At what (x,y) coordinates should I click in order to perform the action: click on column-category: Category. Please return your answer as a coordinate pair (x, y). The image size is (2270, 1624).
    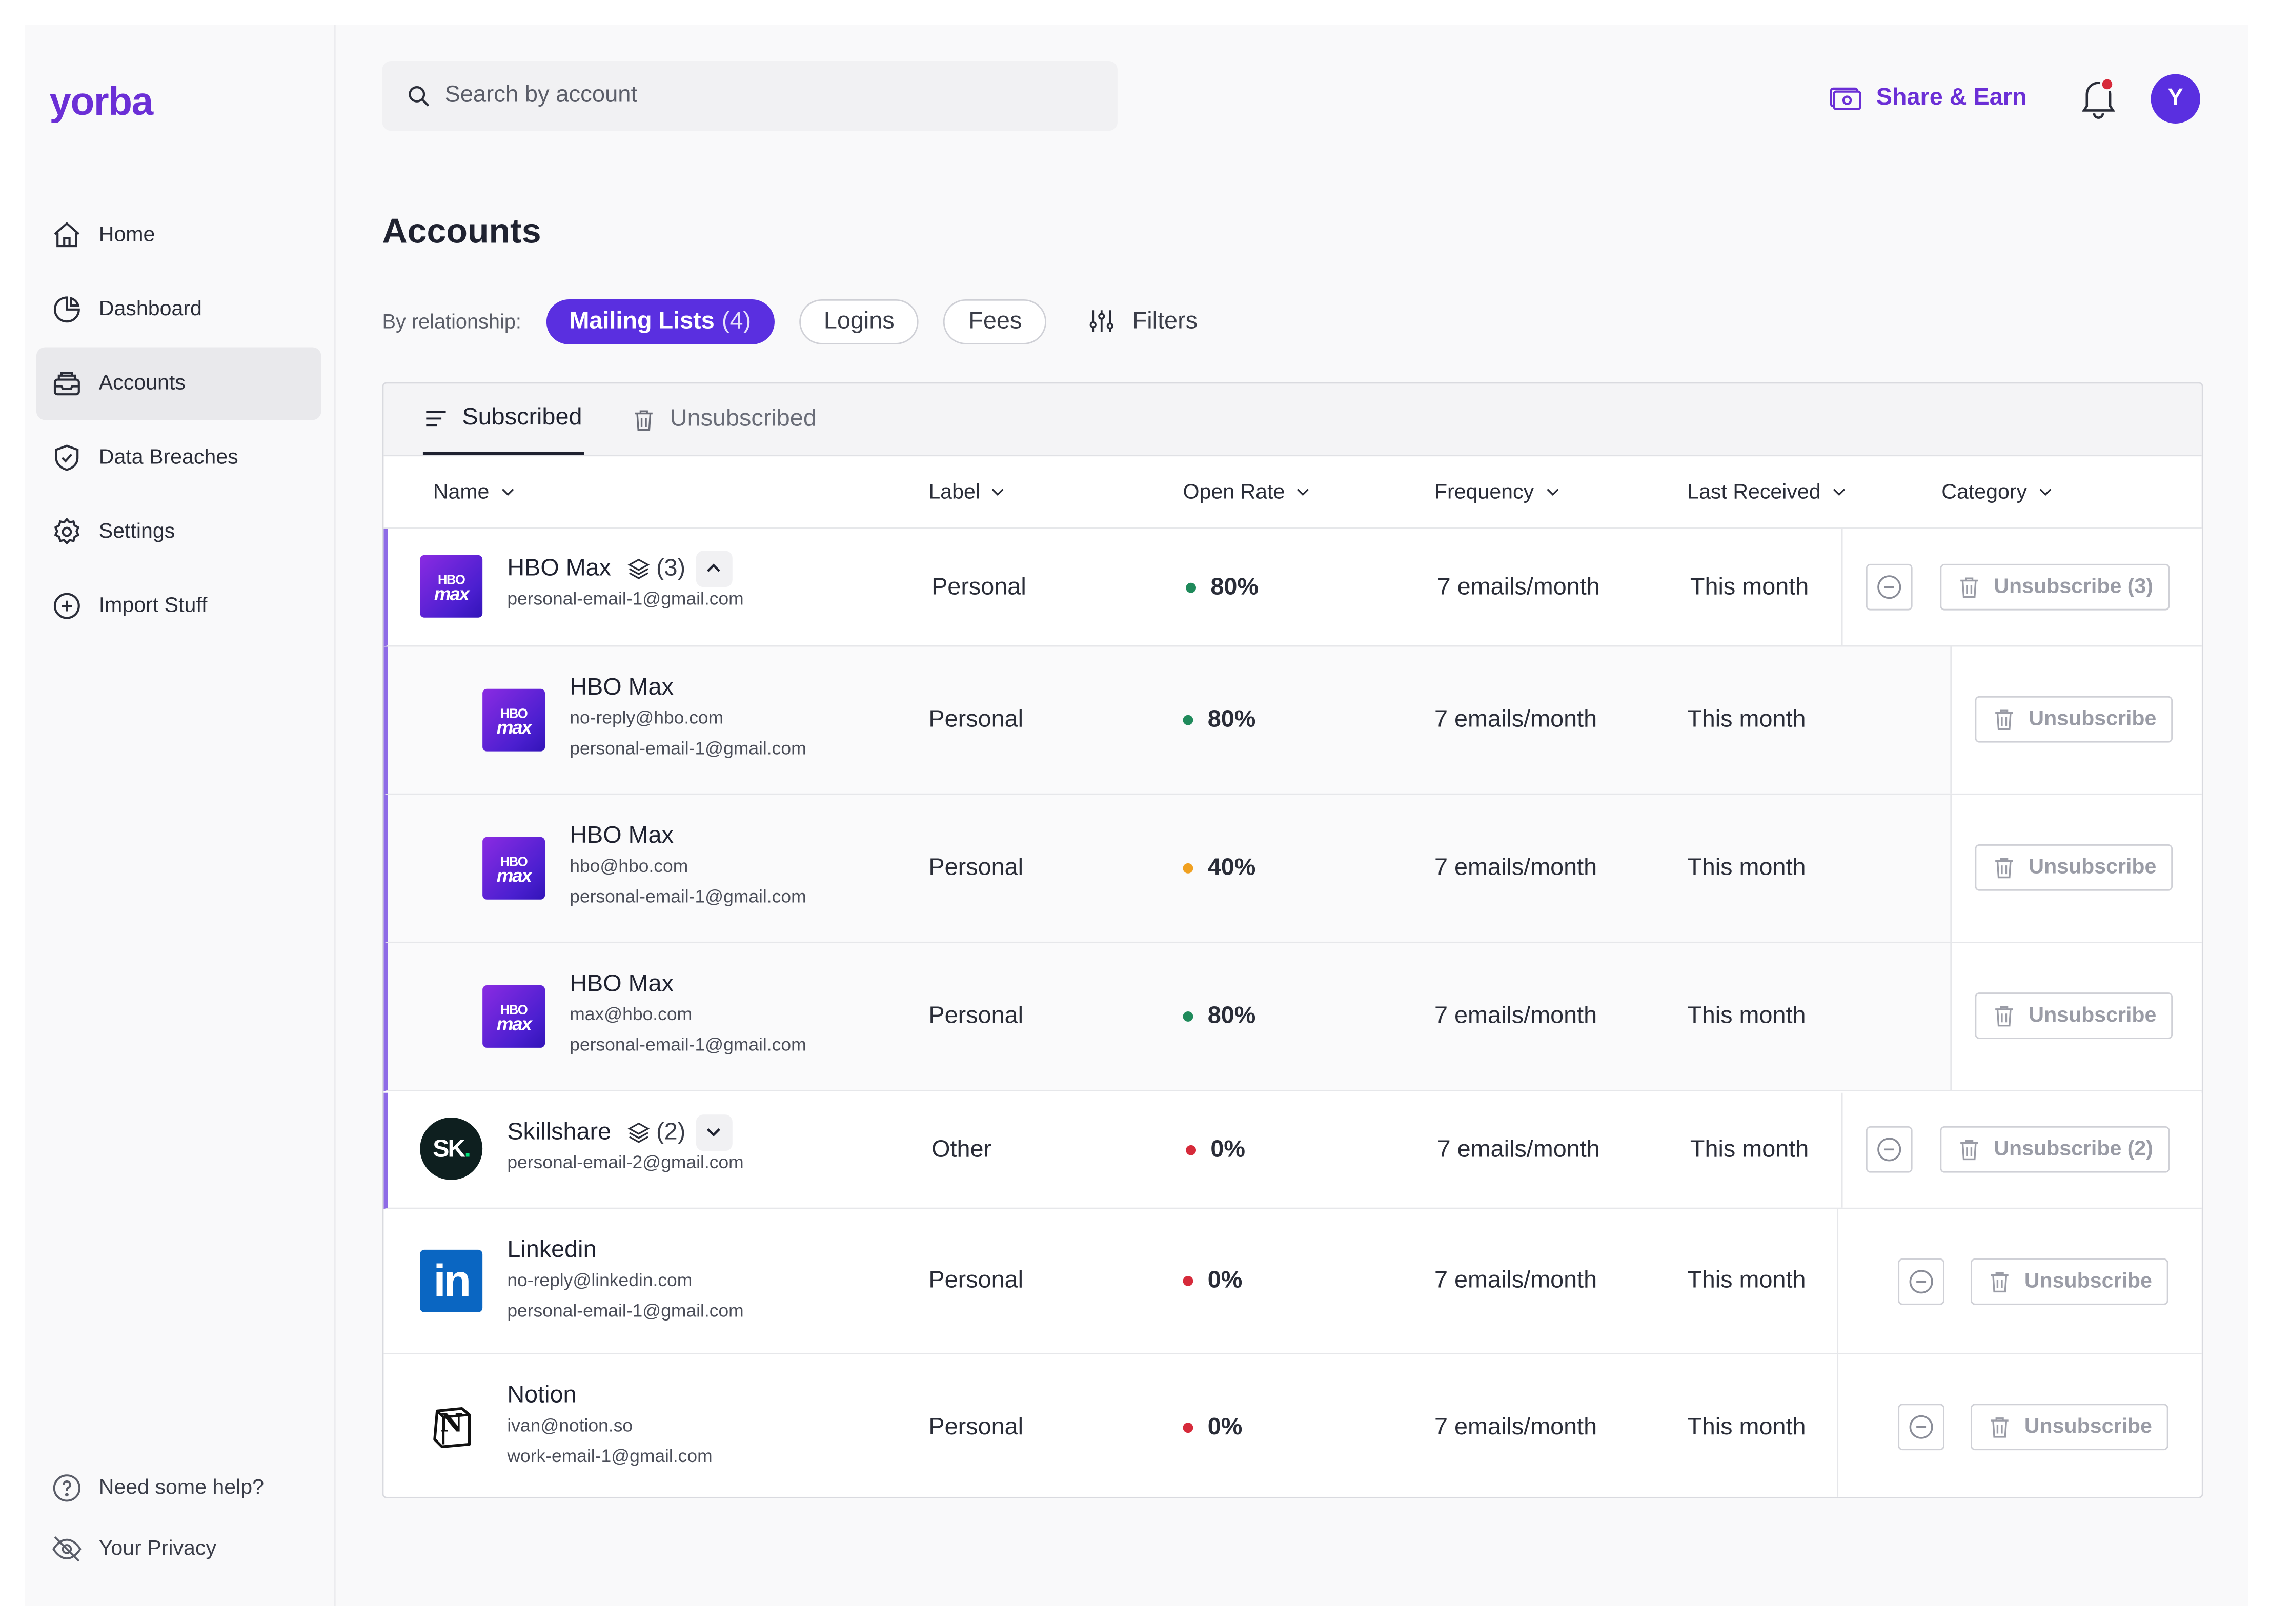
    Looking at the image, I should click on (1997, 492).